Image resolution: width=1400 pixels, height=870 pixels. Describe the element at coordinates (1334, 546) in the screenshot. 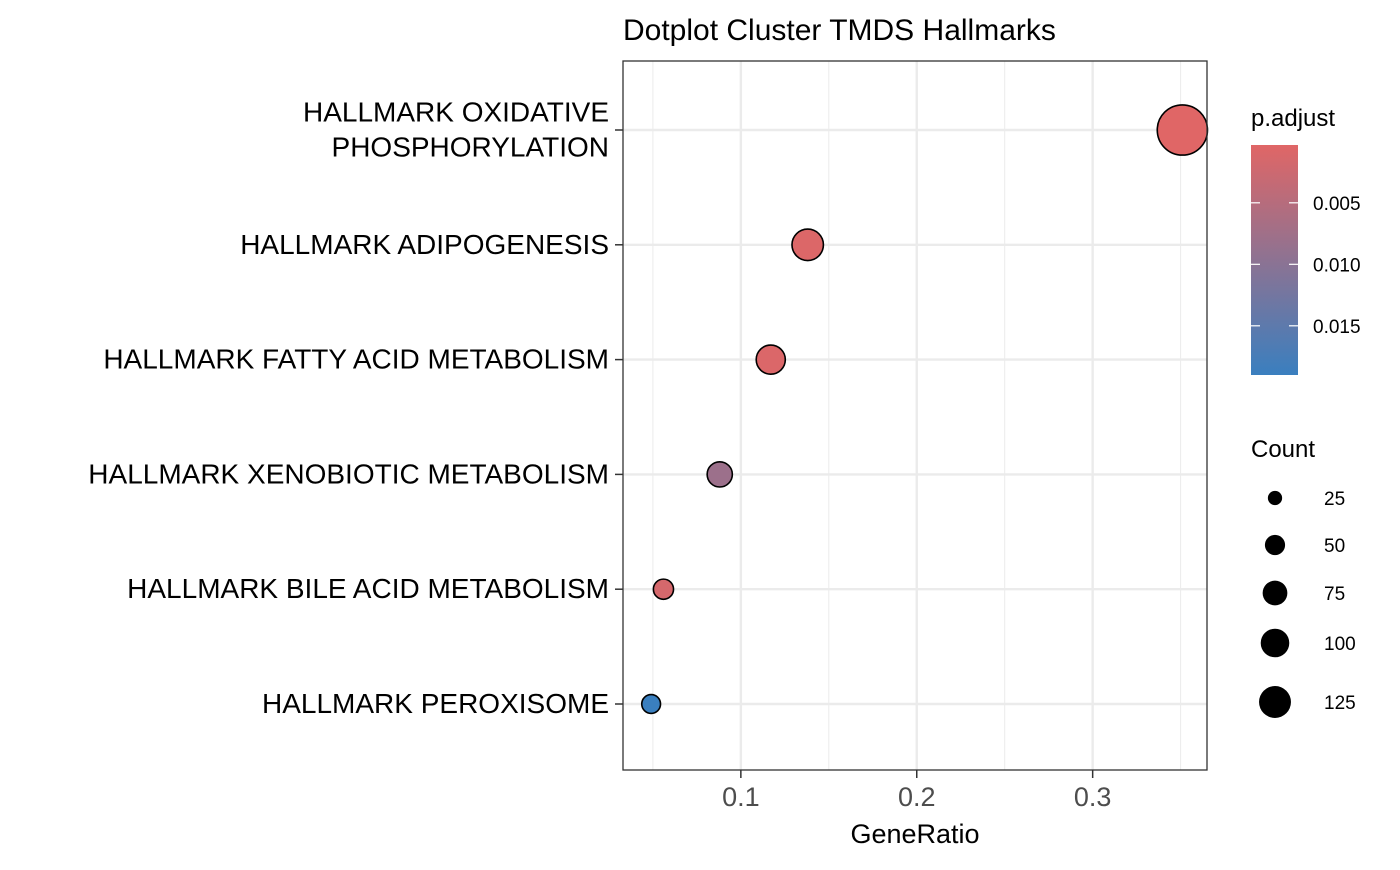

I see `size-legend-label: 50` at that location.